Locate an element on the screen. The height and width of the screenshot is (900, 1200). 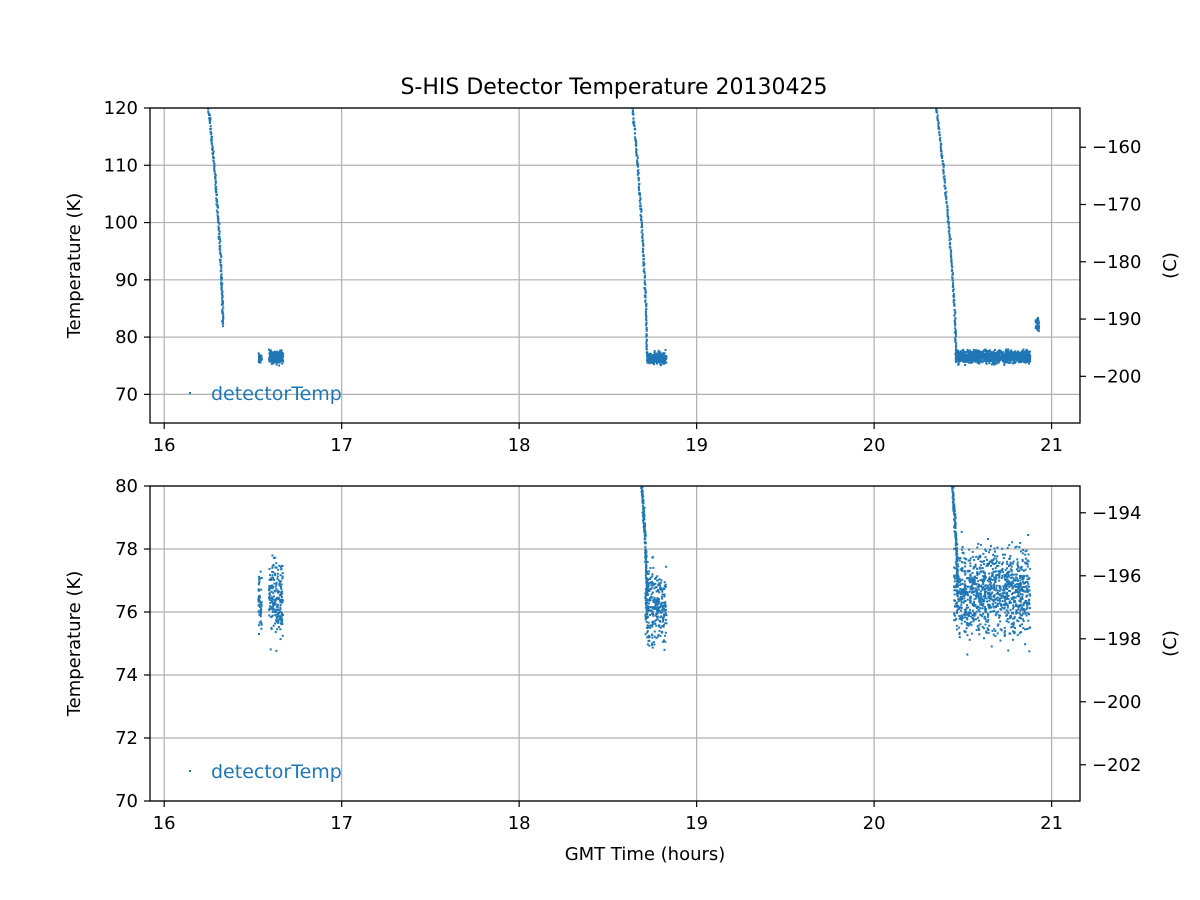
y-tick-label: 90 is located at coordinates (126, 280).